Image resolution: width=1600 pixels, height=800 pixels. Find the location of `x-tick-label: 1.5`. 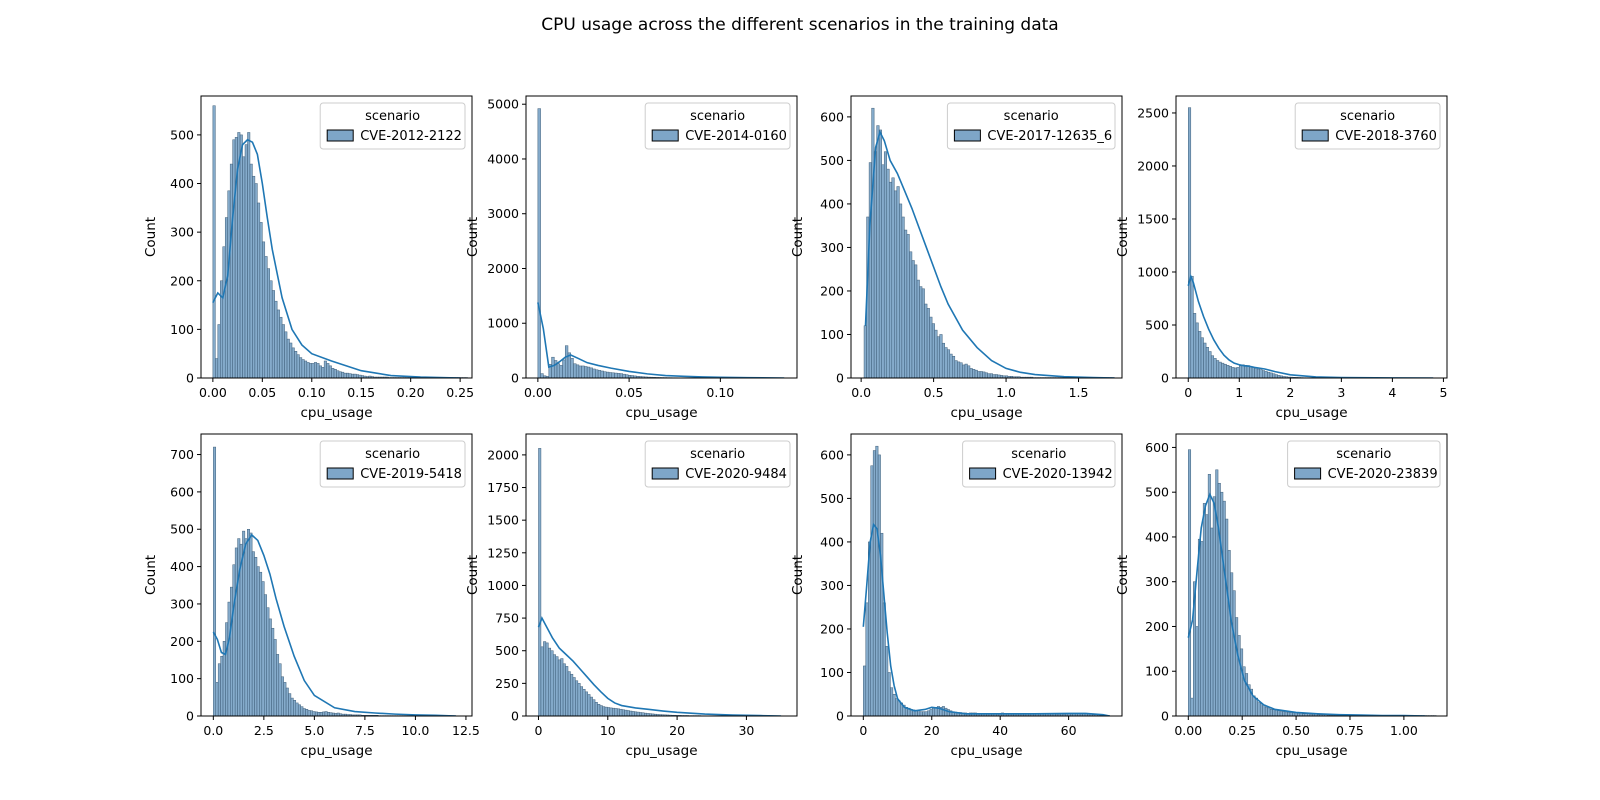

x-tick-label: 1.5 is located at coordinates (1079, 392).